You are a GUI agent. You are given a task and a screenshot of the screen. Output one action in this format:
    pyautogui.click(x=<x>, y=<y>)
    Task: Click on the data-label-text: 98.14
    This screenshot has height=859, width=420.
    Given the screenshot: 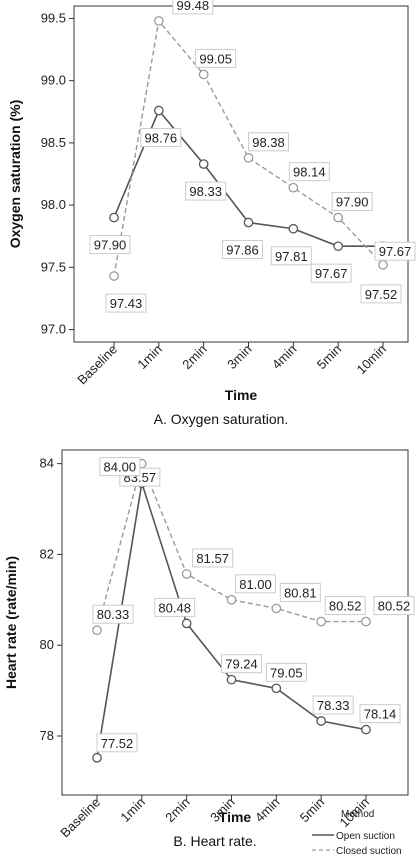 What is the action you would take?
    pyautogui.click(x=309, y=172)
    